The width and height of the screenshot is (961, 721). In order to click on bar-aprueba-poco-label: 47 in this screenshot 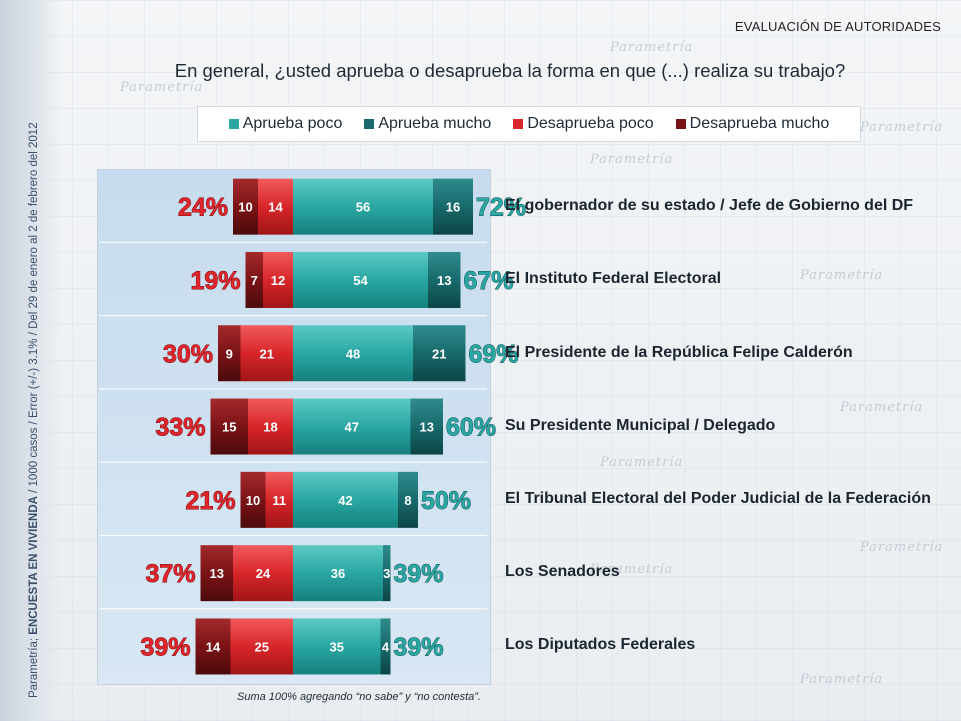, I will do `click(352, 427)`.